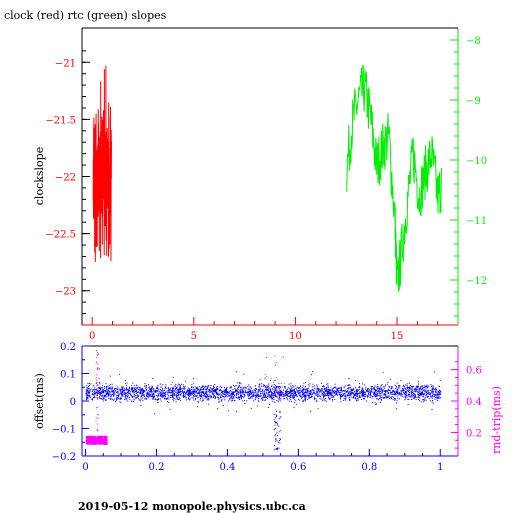  What do you see at coordinates (65, 63) in the screenshot?
I see `top-y-tick-label: −21` at bounding box center [65, 63].